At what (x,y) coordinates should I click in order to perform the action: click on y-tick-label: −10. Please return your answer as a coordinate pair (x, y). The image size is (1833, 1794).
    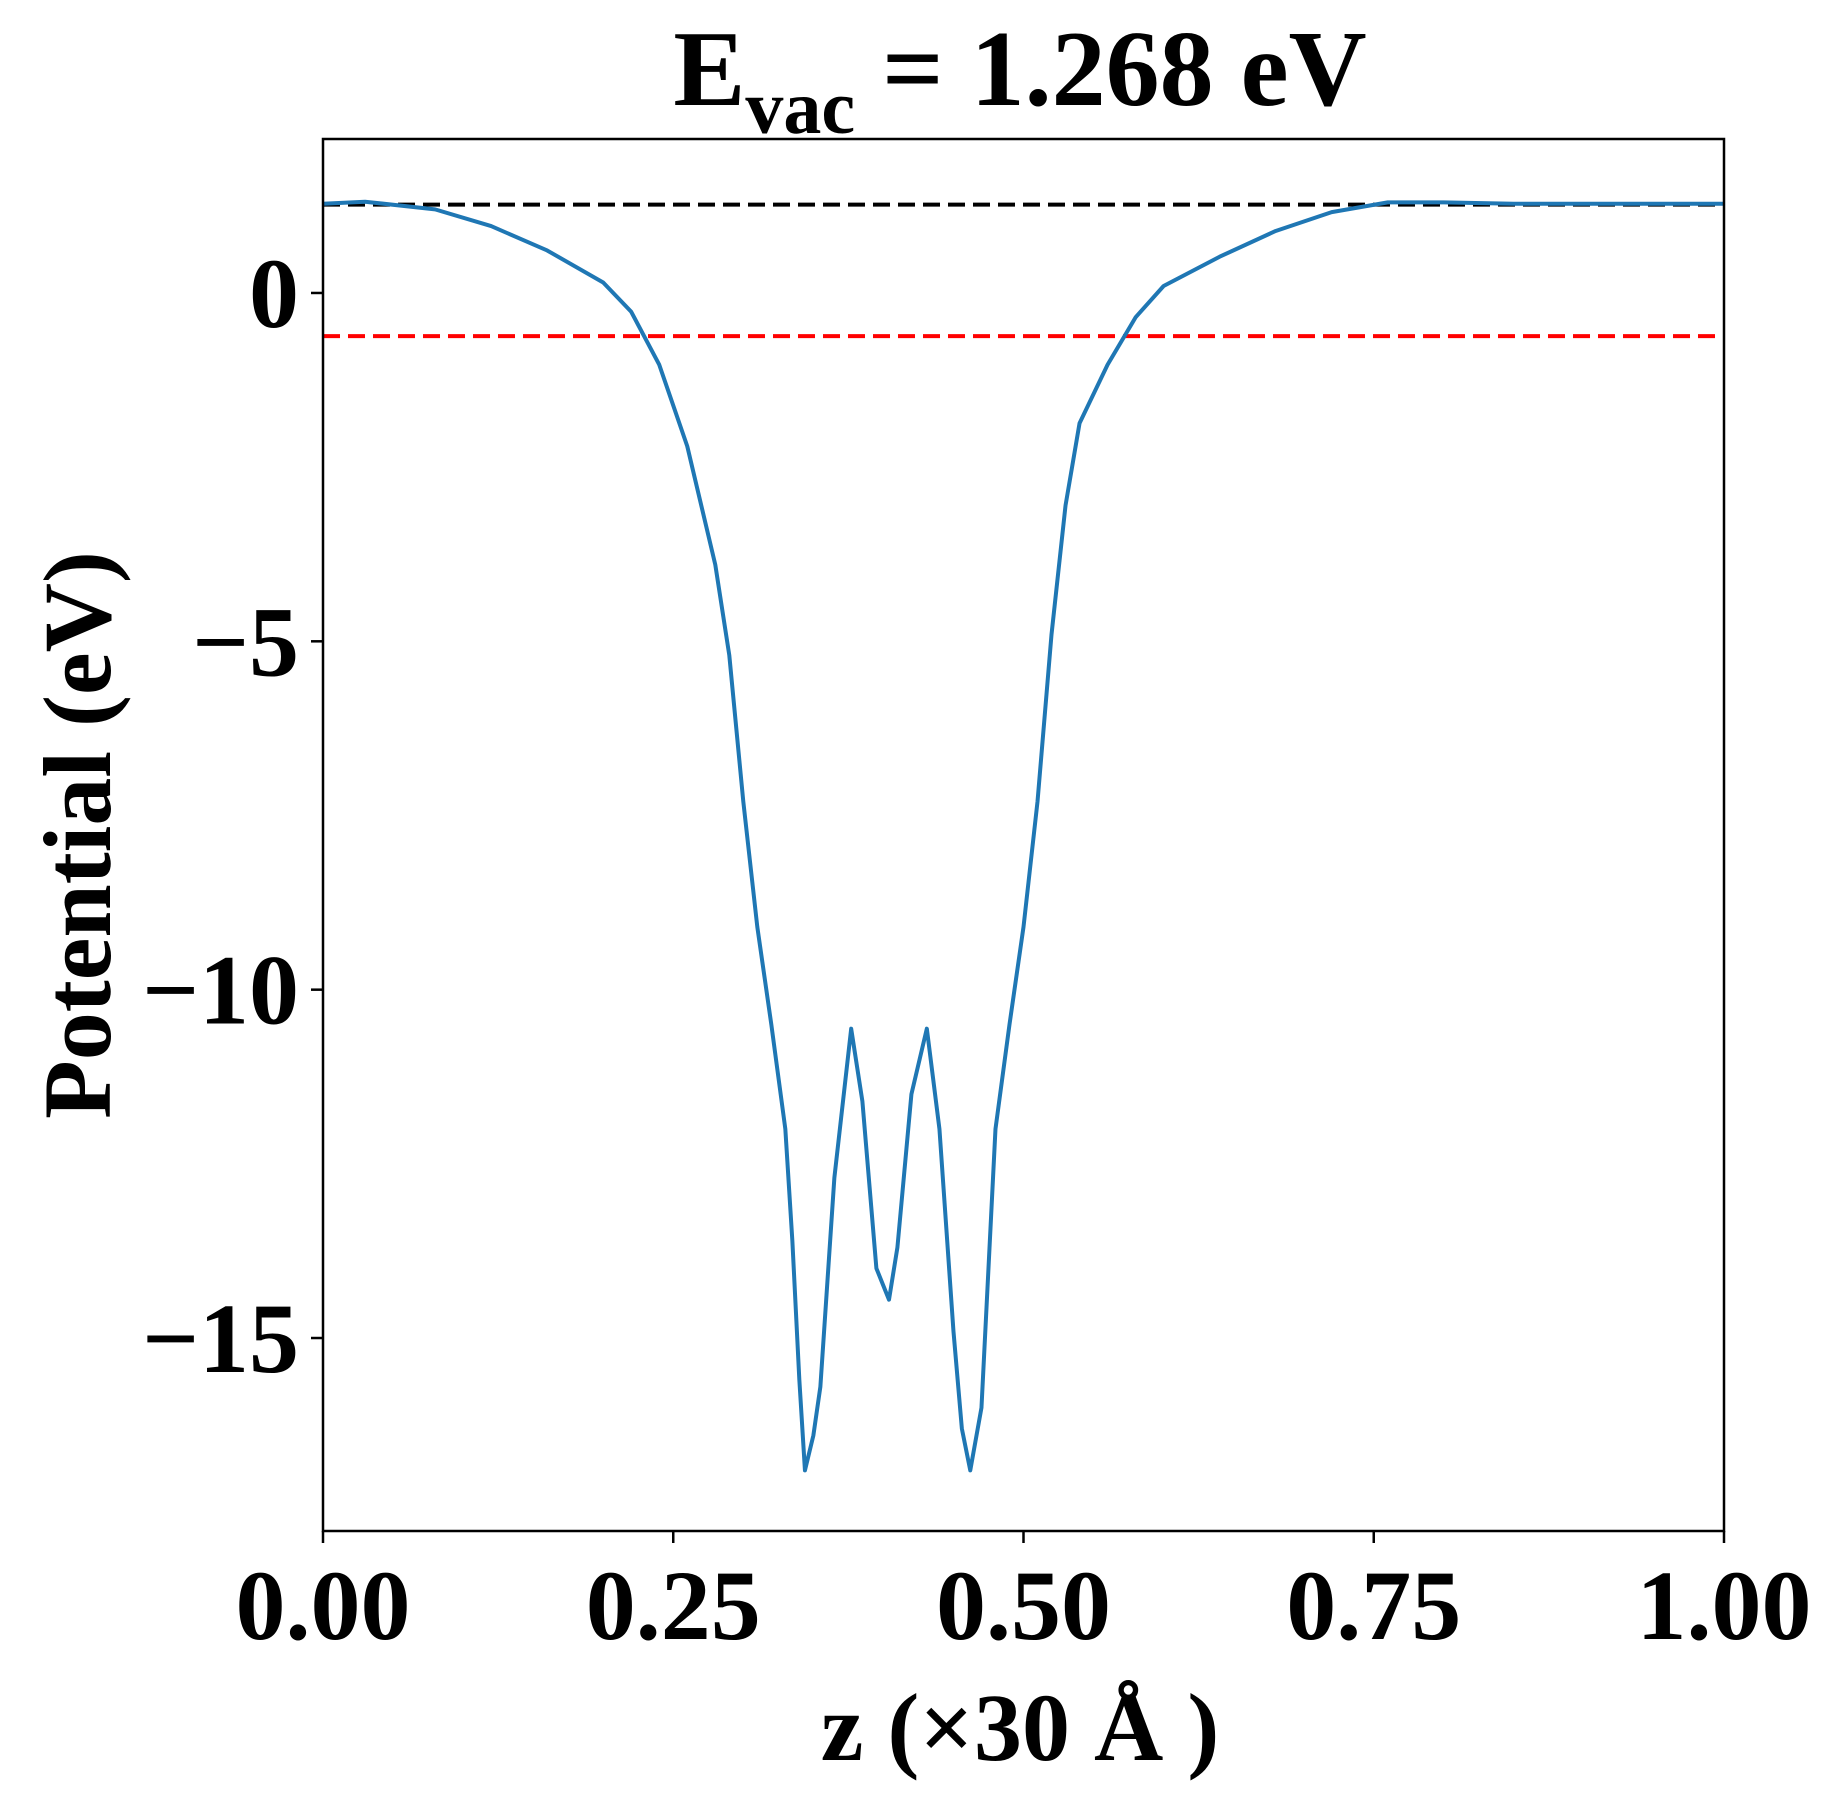
    Looking at the image, I should click on (220, 990).